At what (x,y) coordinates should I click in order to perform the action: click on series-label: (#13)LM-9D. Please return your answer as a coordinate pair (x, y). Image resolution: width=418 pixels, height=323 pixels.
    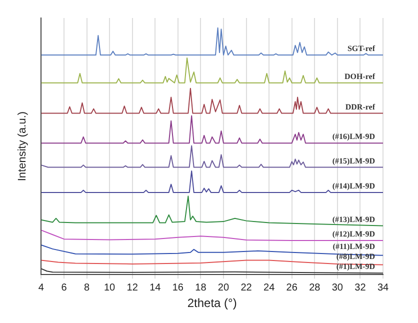
    Looking at the image, I should click on (354, 219).